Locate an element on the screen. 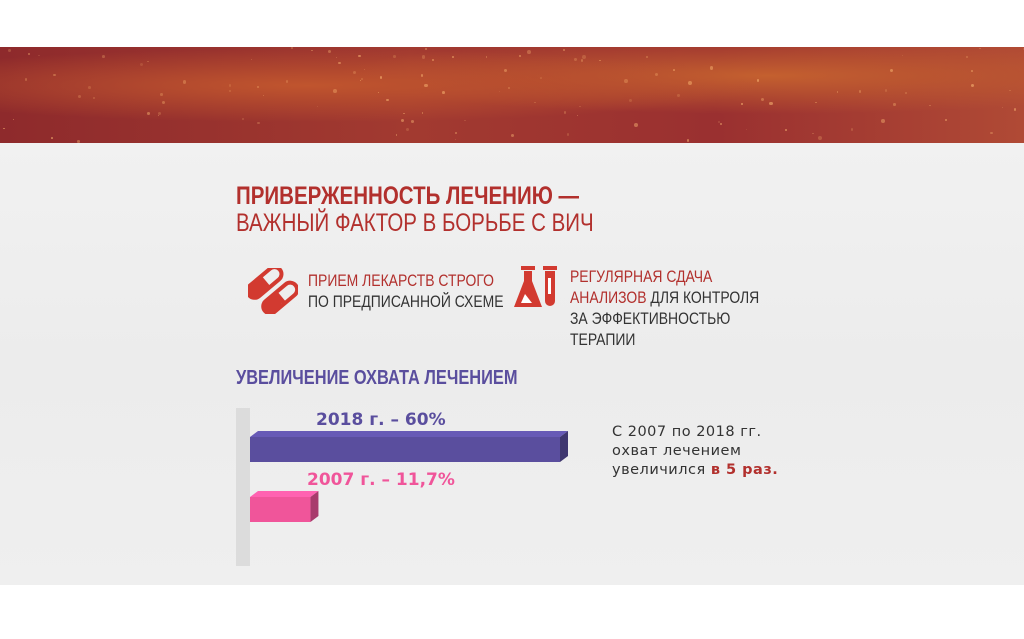 The image size is (1024, 639). lab-flask-icon is located at coordinates (535, 286).